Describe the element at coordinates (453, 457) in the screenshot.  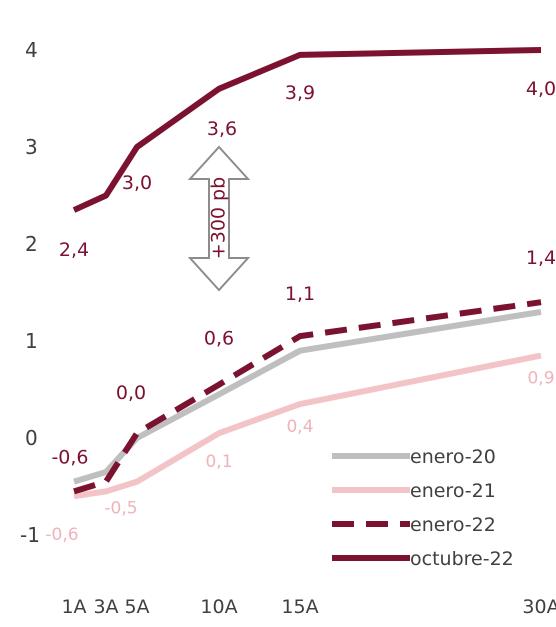
I see `legend-label: enero-20` at that location.